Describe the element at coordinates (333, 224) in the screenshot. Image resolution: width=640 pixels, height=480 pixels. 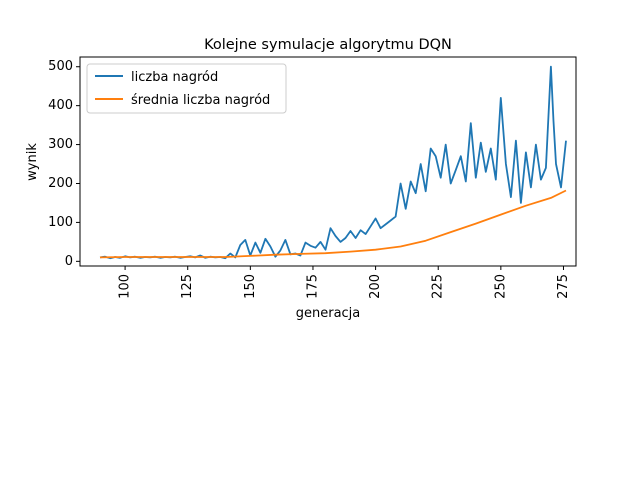
I see `series-line-srednia-liczba-nagrod` at that location.